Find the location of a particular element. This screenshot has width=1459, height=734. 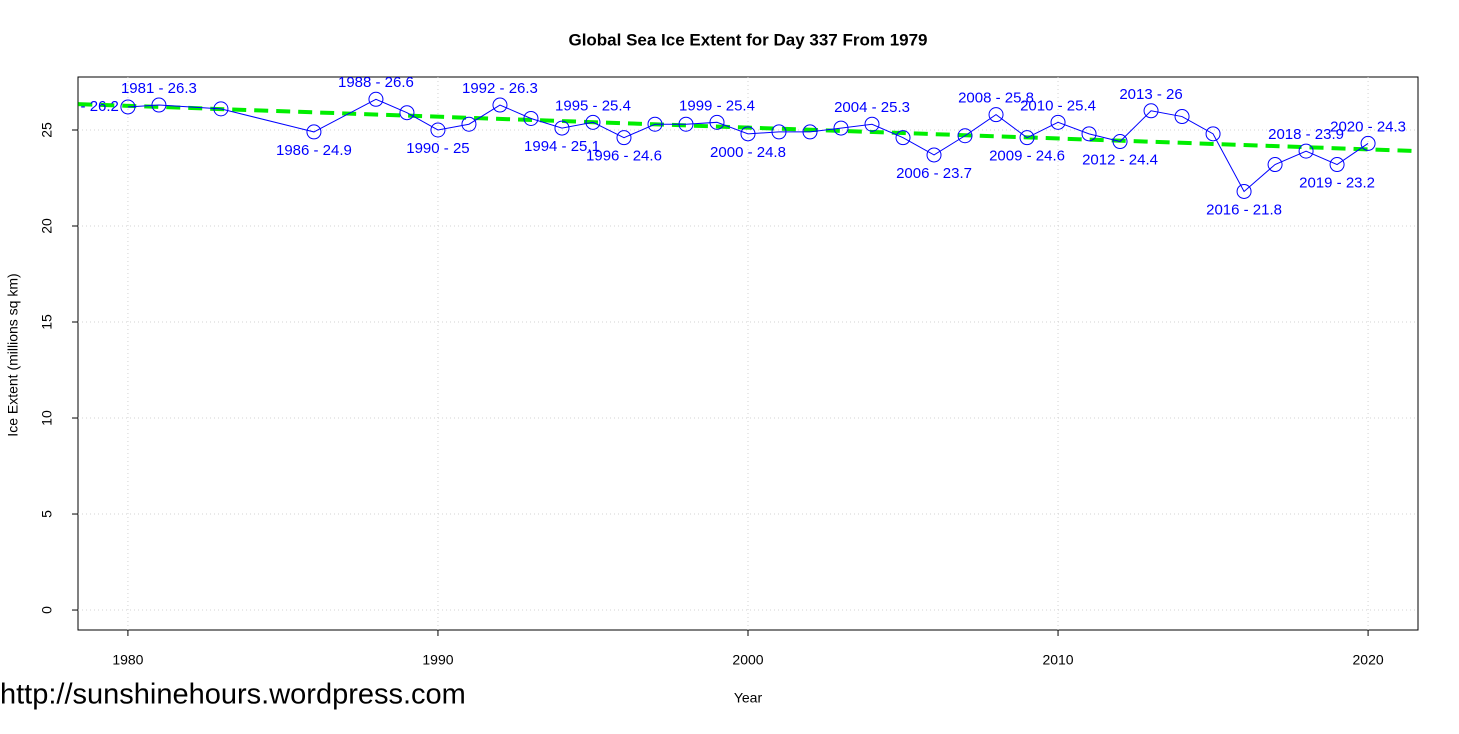

data-label: 2018 - 23.9 is located at coordinates (1306, 134).